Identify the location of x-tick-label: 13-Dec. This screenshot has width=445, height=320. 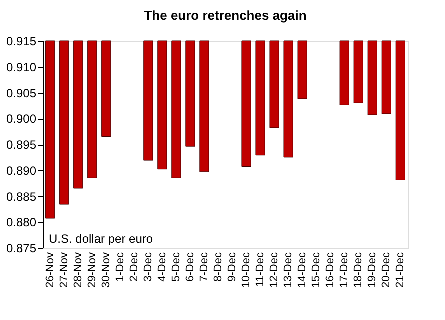
(288, 270).